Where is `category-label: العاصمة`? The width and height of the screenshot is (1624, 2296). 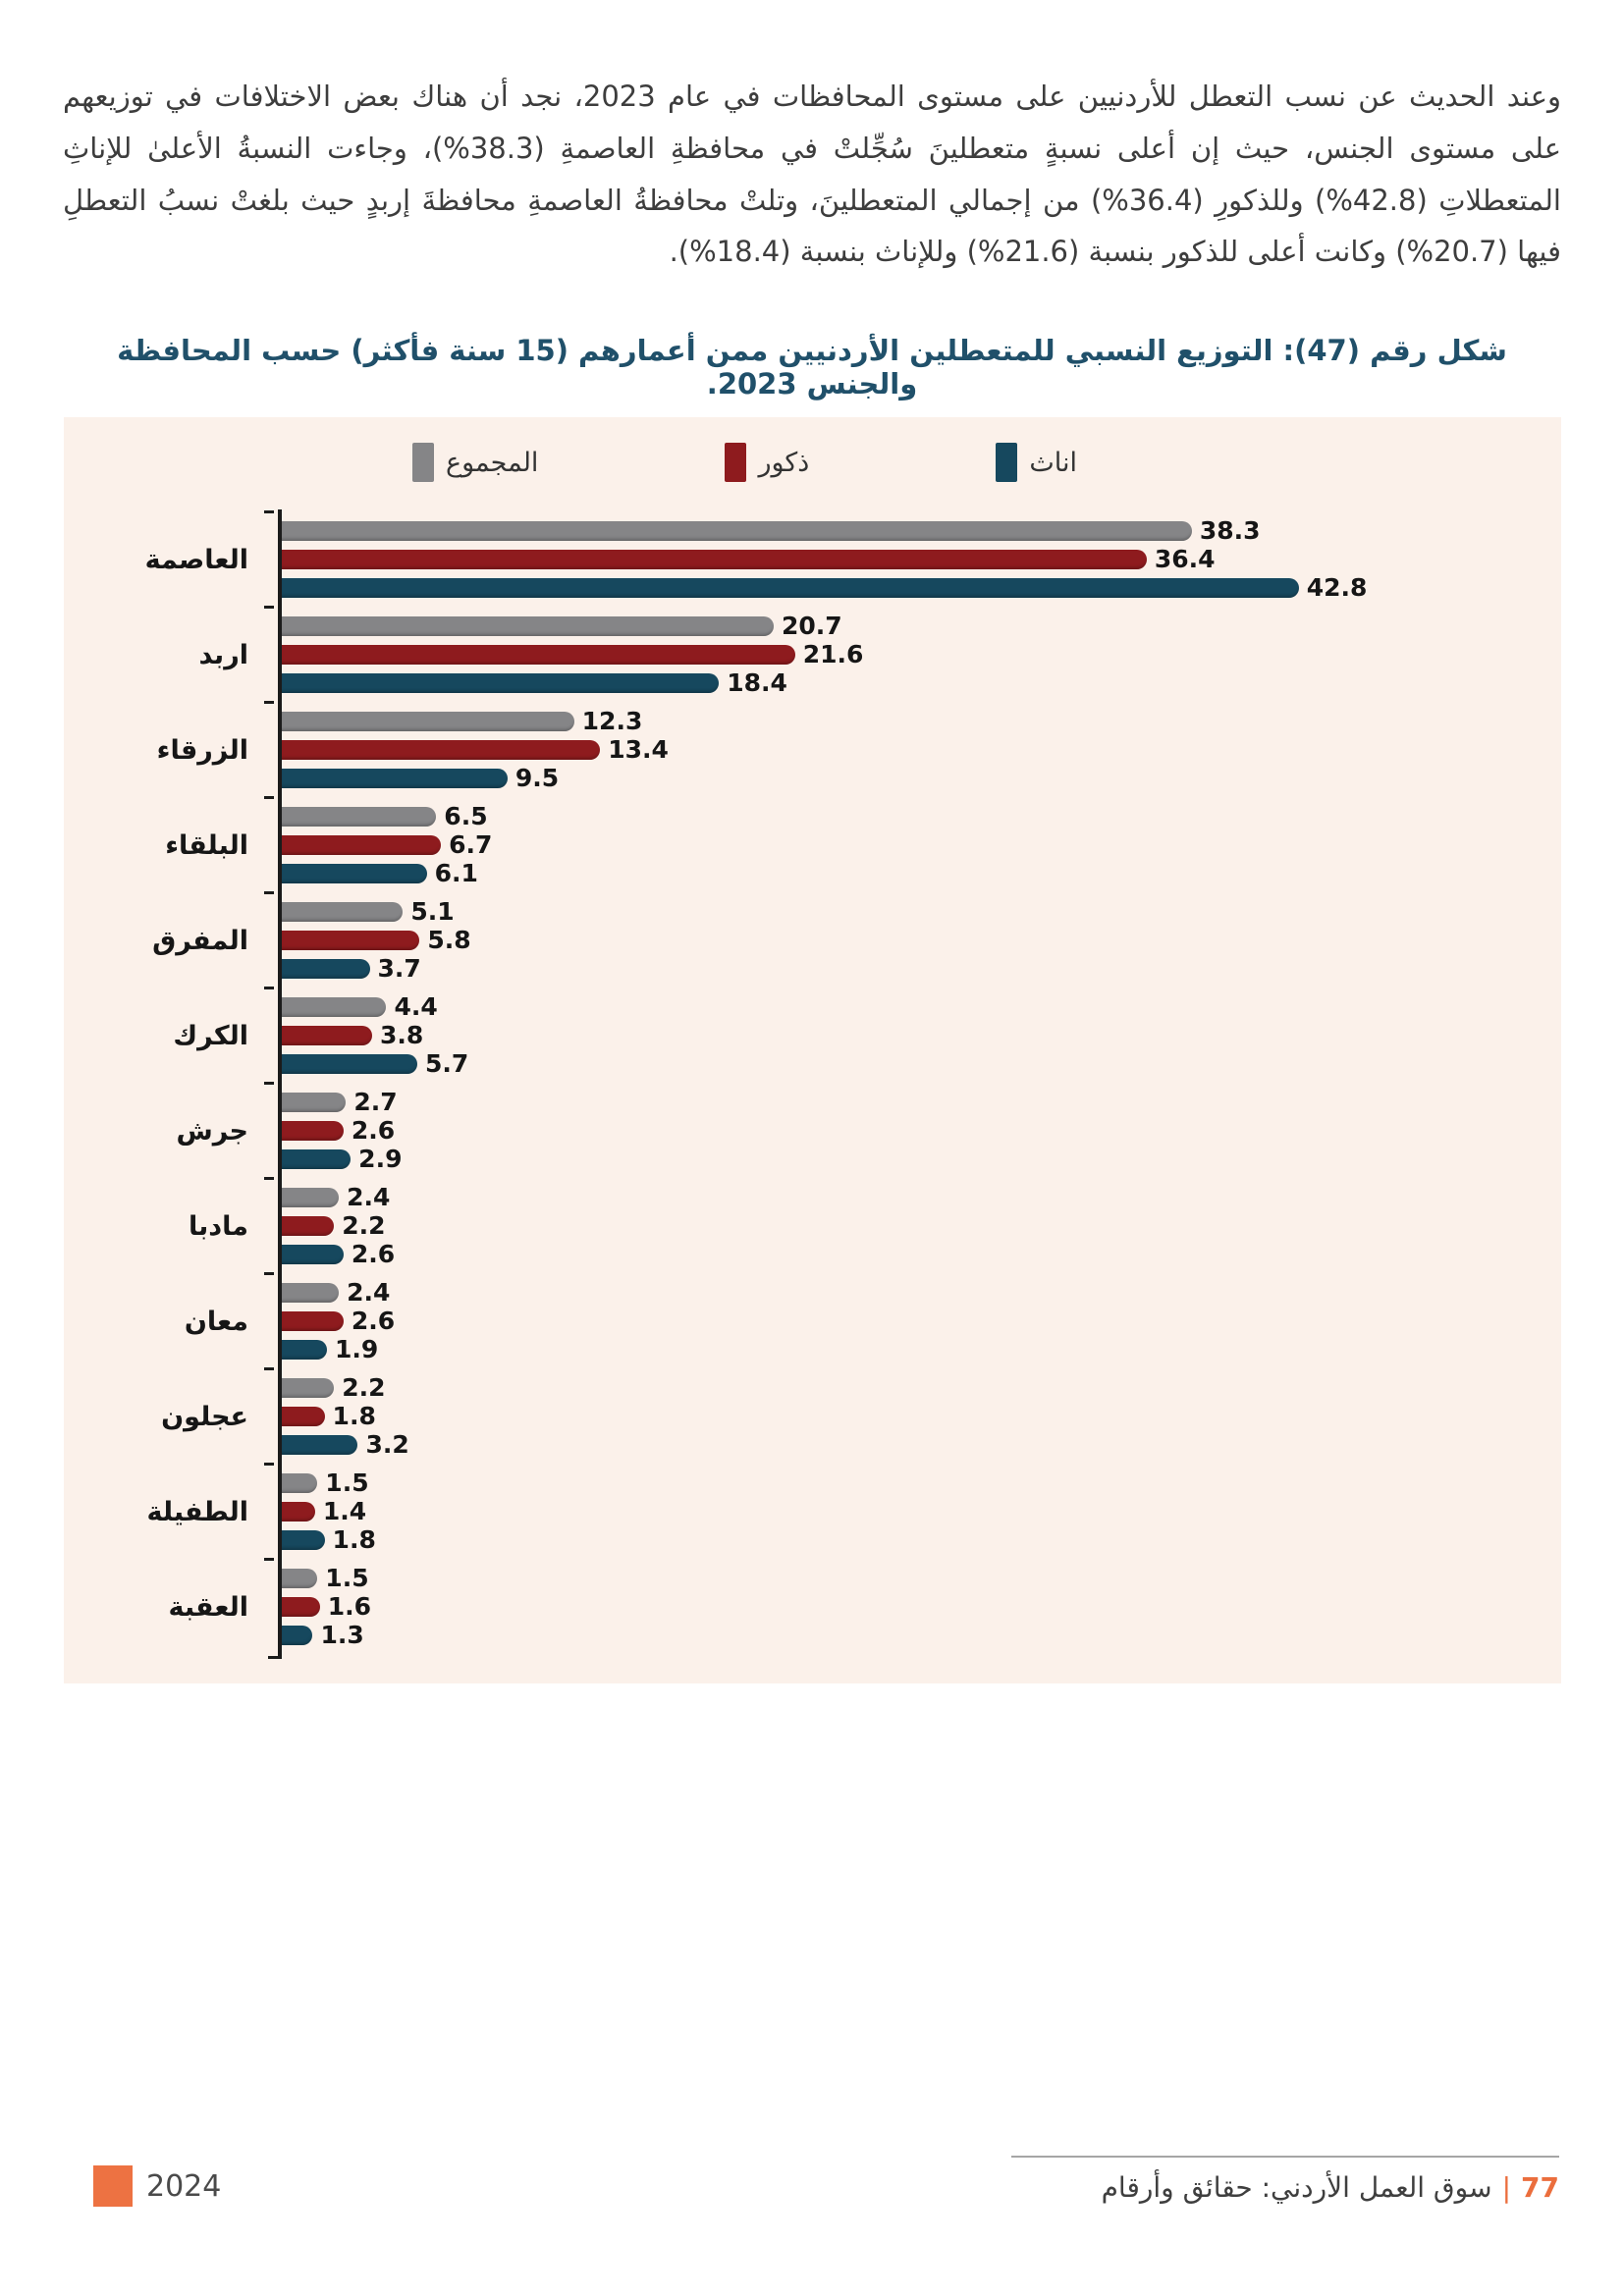
category-label: العاصمة is located at coordinates (196, 559).